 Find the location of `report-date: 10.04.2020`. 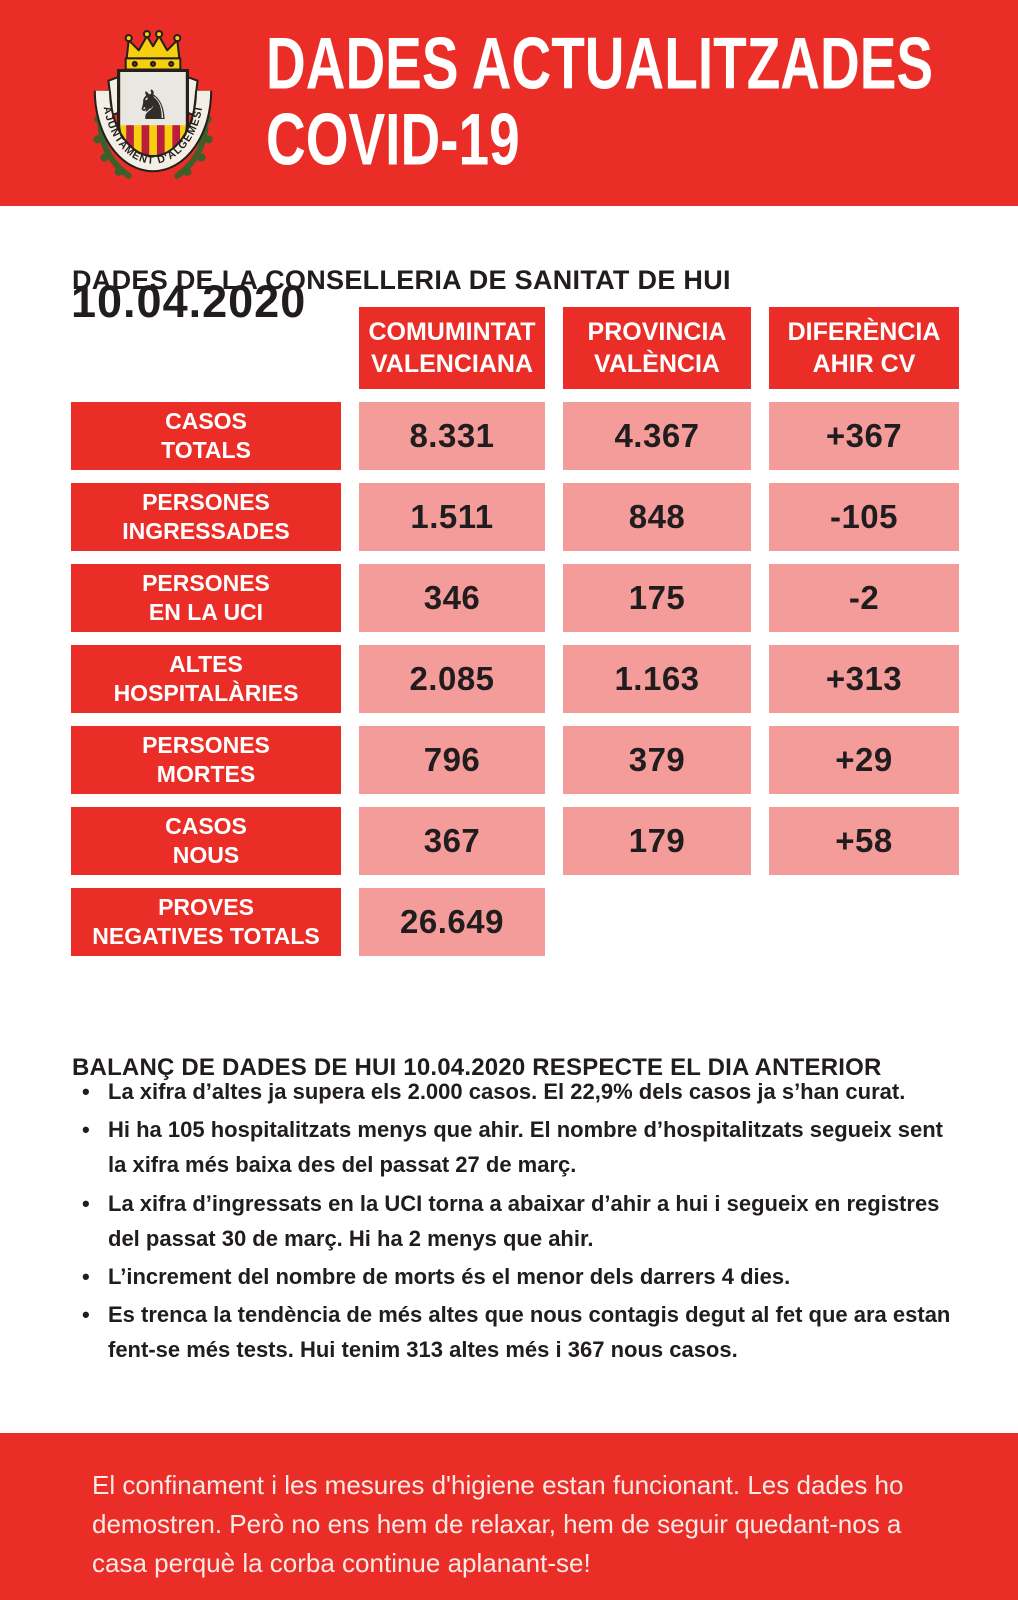

report-date: 10.04.2020 is located at coordinates (189, 301).